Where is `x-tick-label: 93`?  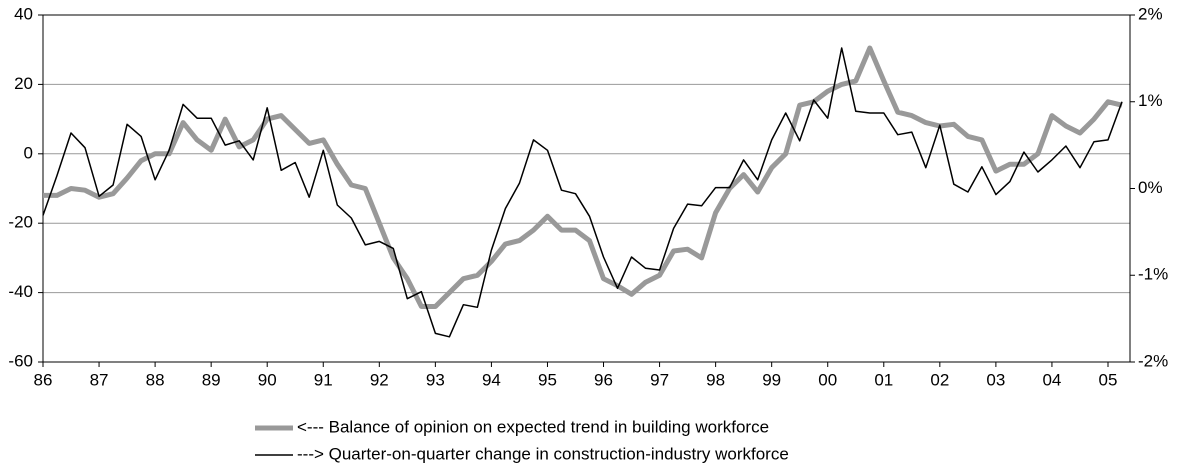 x-tick-label: 93 is located at coordinates (435, 379).